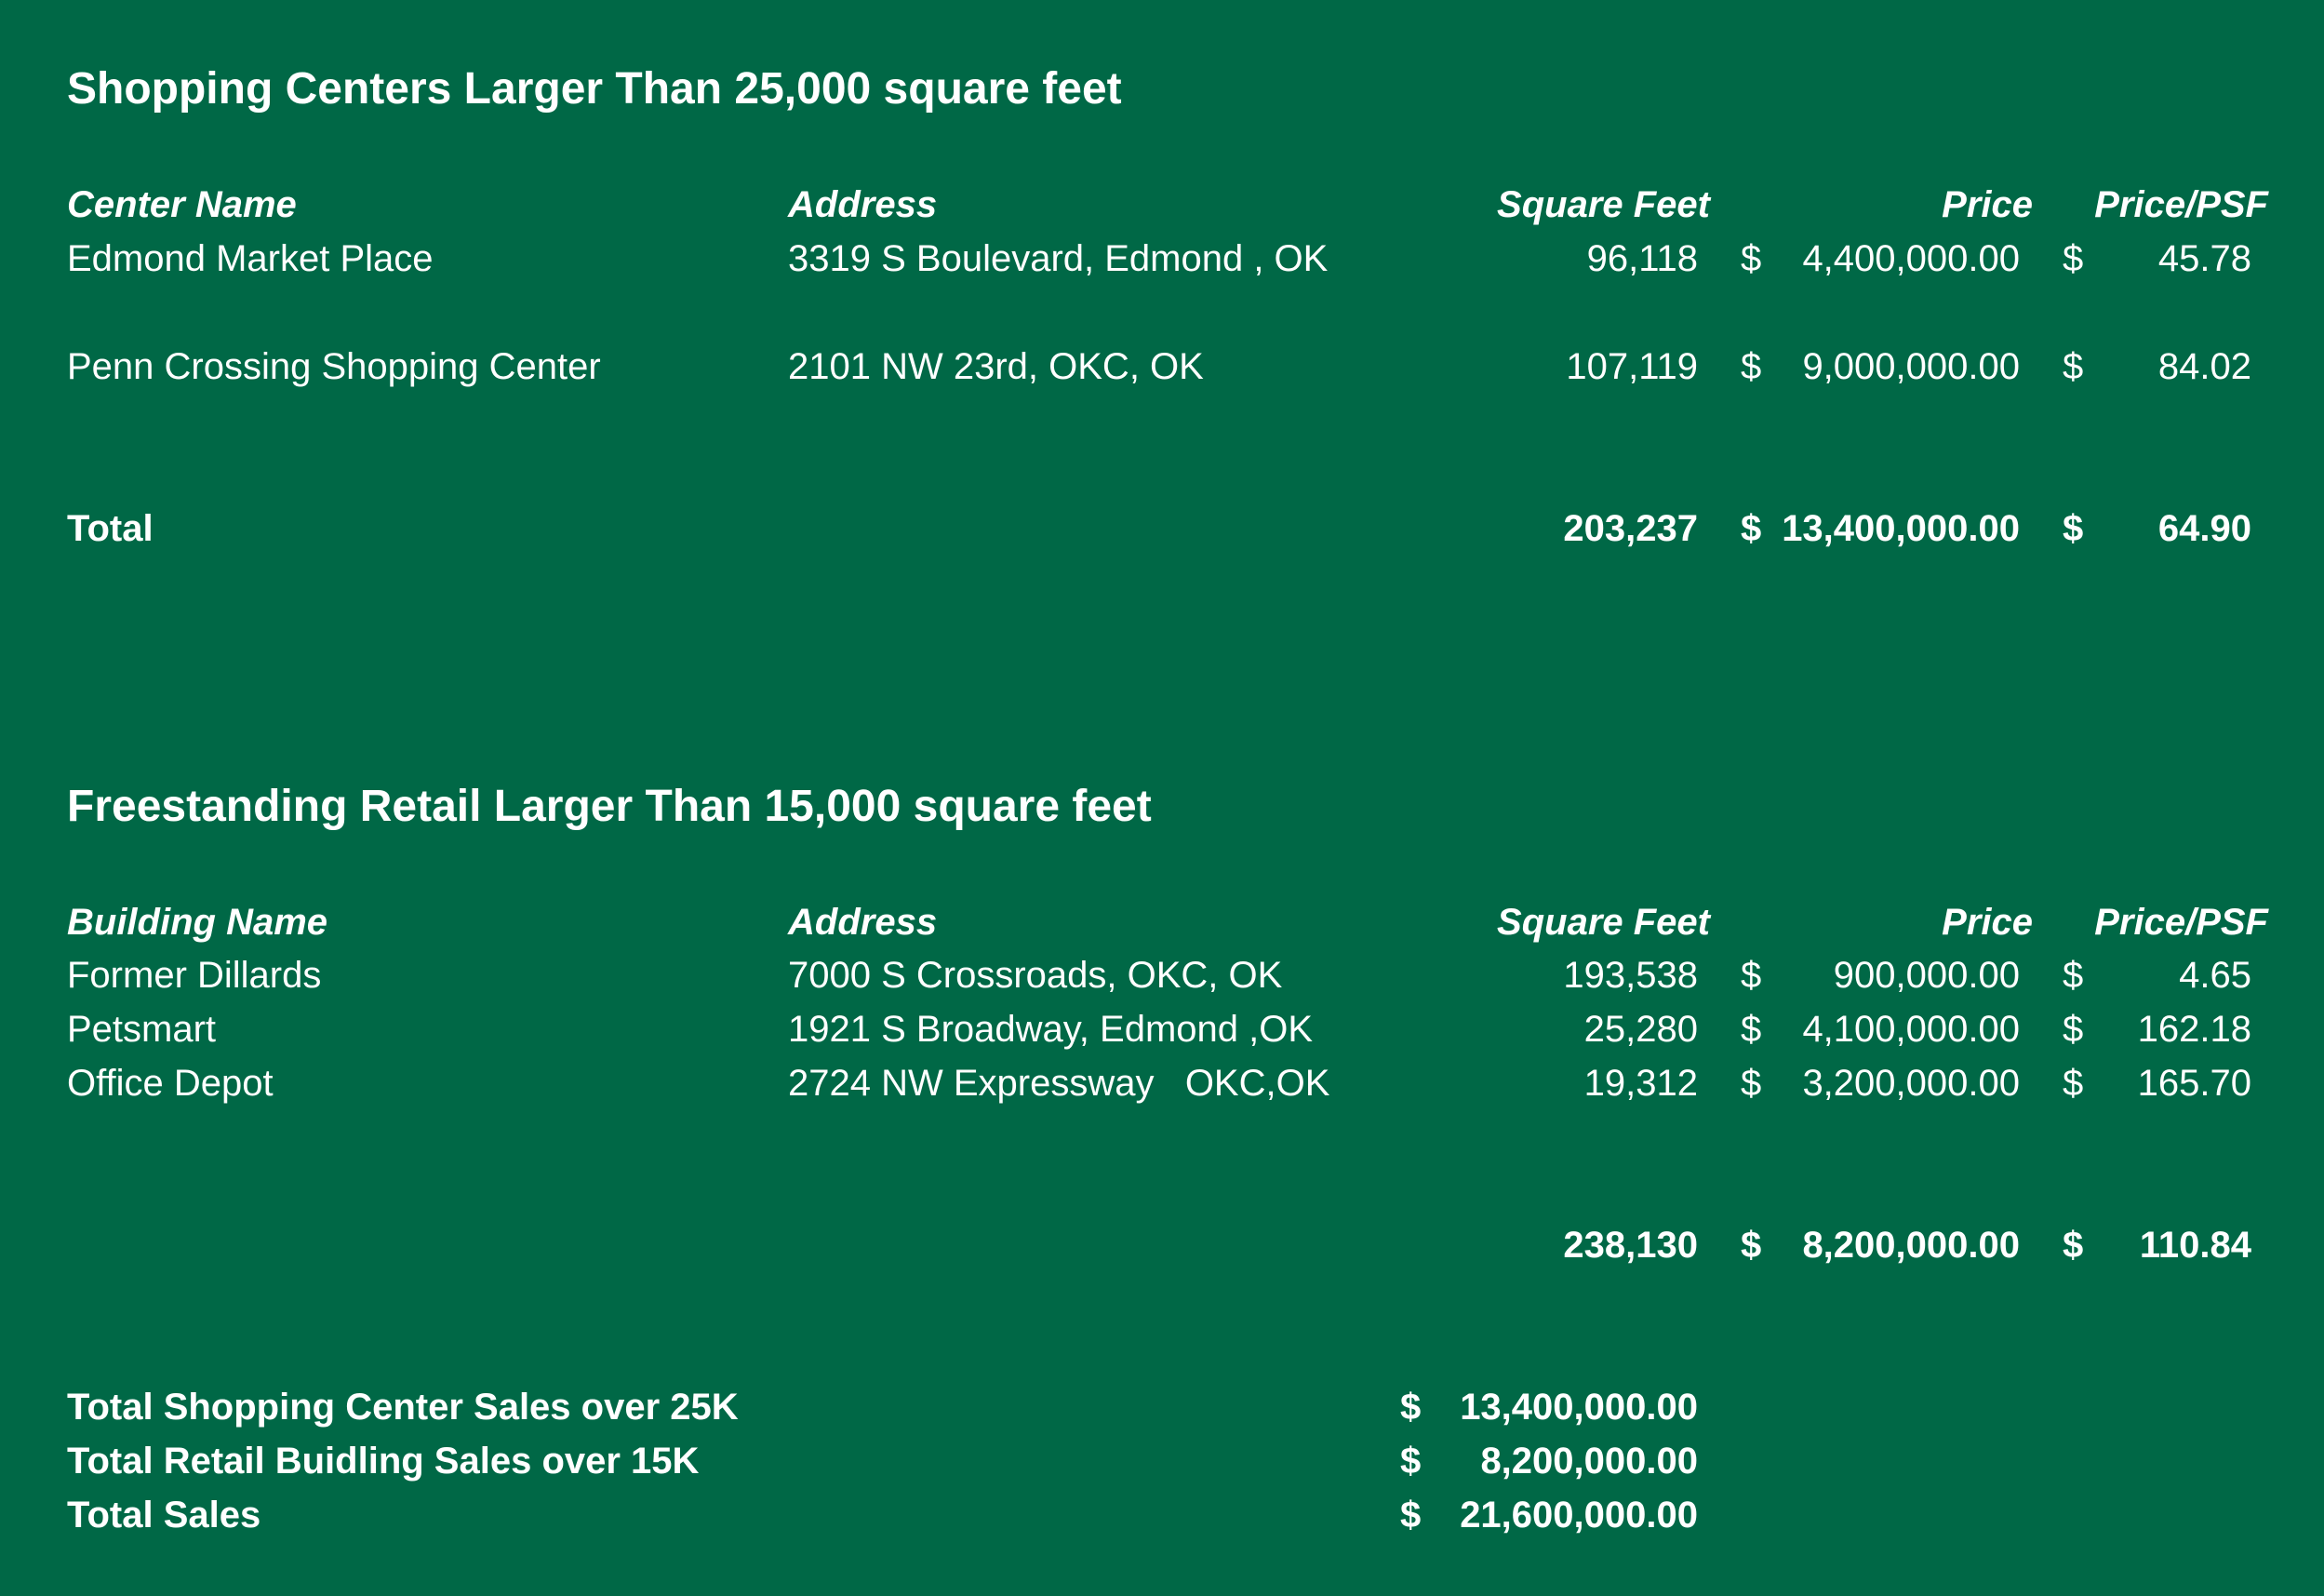 This screenshot has height=1596, width=2324. What do you see at coordinates (1579, 1407) in the screenshot?
I see `summary-value: 13,400,000.00` at bounding box center [1579, 1407].